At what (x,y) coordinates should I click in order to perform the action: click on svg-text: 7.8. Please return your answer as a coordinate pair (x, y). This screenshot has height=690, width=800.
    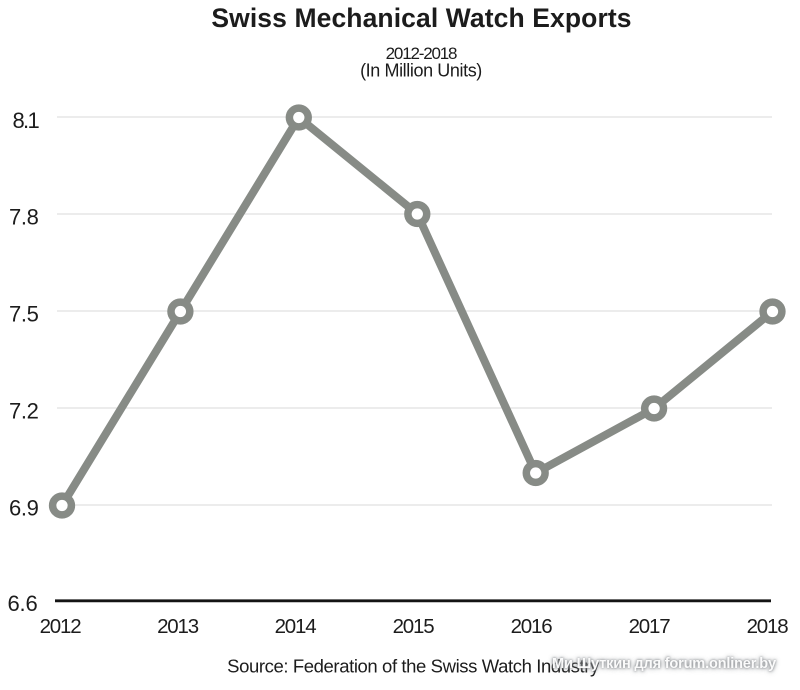
    Looking at the image, I should click on (24, 217).